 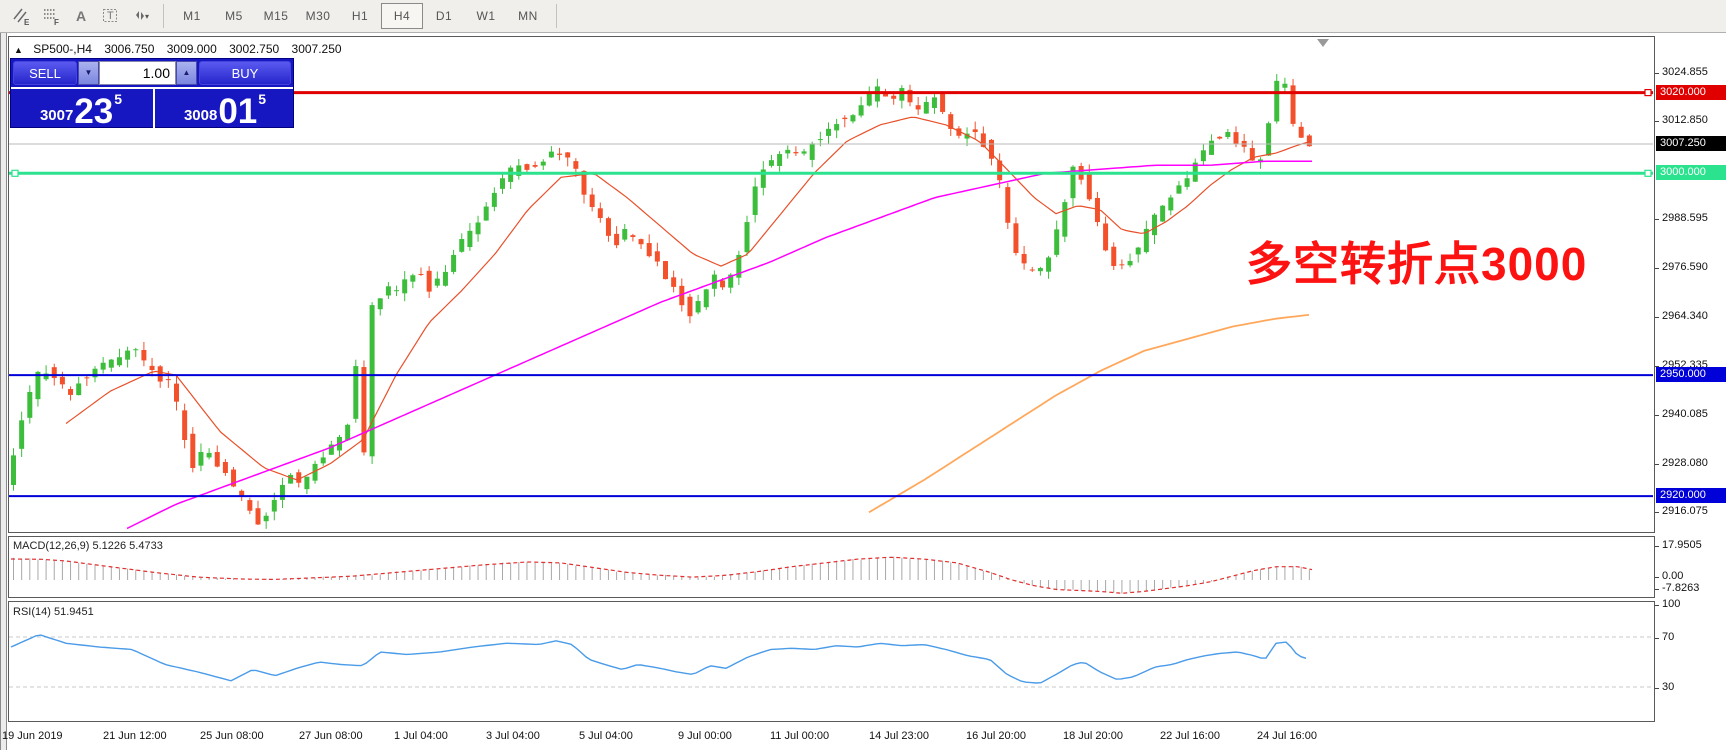 I want to click on svg-text: A, so click(x=81, y=16).